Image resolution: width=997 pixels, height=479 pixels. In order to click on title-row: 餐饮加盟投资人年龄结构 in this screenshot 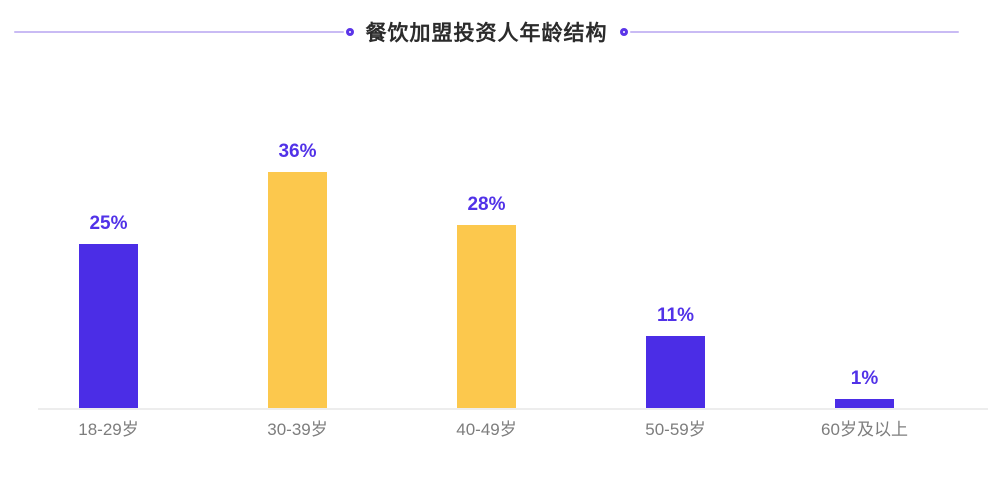, I will do `click(486, 32)`.